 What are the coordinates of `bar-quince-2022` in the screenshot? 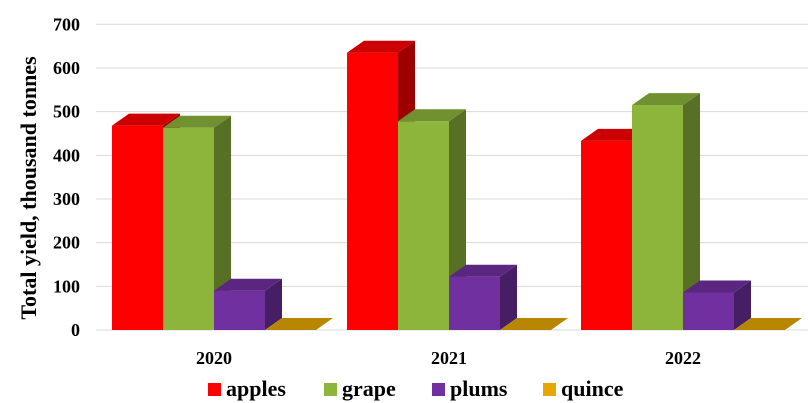 It's located at (768, 324).